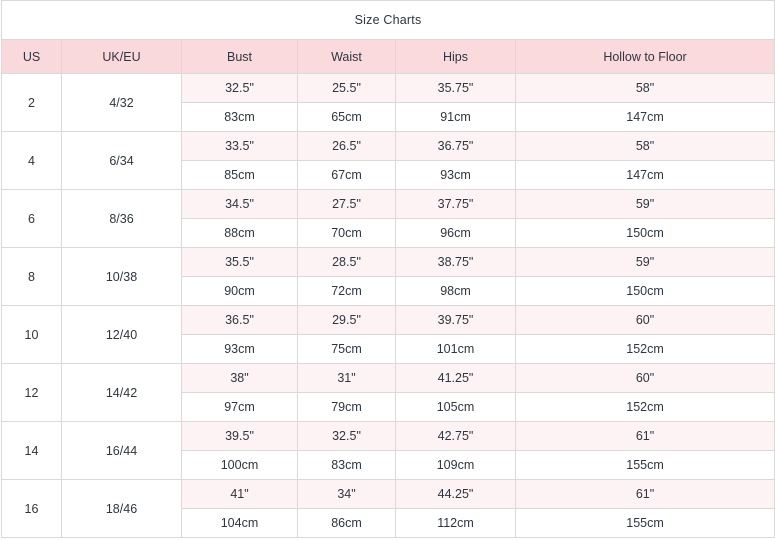 Image resolution: width=775 pixels, height=541 pixels. What do you see at coordinates (346, 465) in the screenshot?
I see `cell-waist-cm: 83cm` at bounding box center [346, 465].